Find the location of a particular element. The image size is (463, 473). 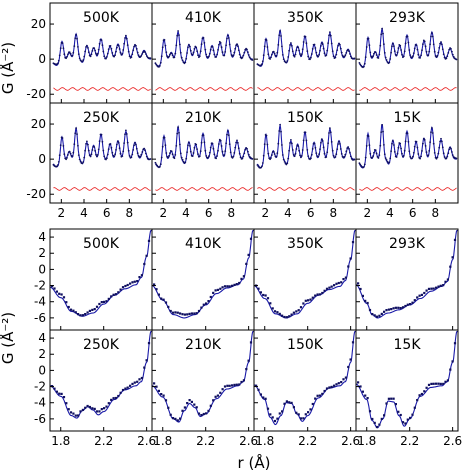

y-tick-label: -2 is located at coordinates (40, 387).